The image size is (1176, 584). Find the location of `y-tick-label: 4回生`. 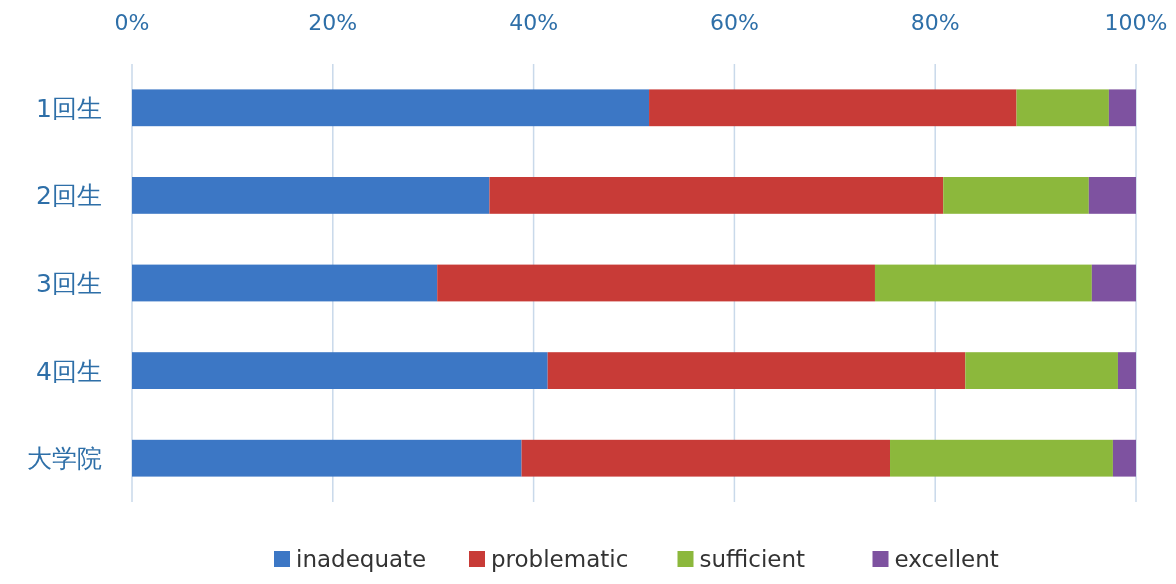

y-tick-label: 4回生 is located at coordinates (69, 371).